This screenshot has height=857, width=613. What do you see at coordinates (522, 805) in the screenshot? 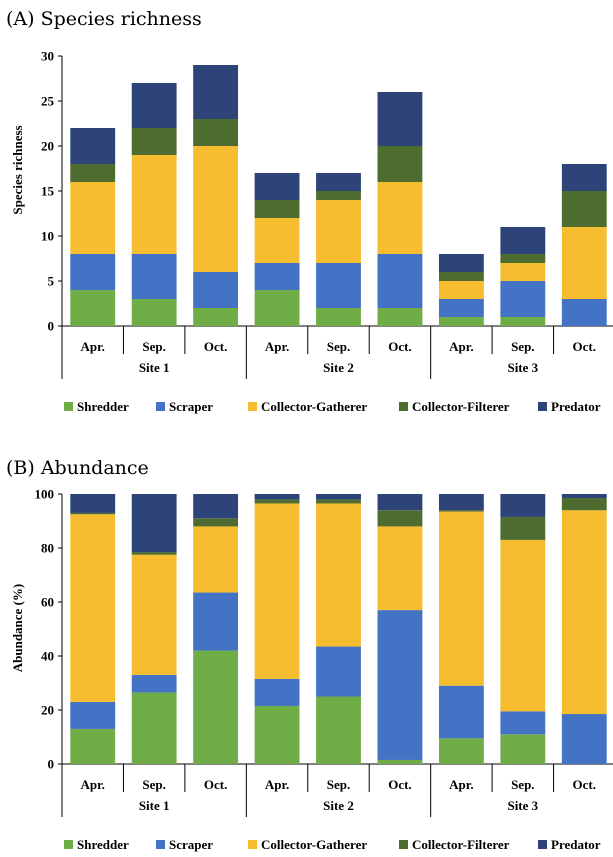
I see `group-label: Site 3` at bounding box center [522, 805].